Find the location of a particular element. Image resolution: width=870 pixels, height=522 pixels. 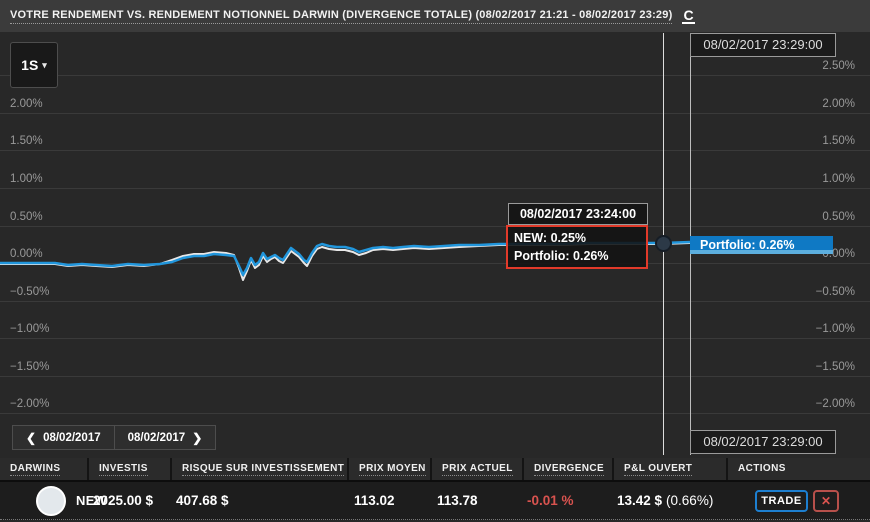

prev-date-button: ❮ 08/02/2017 is located at coordinates (63, 437).